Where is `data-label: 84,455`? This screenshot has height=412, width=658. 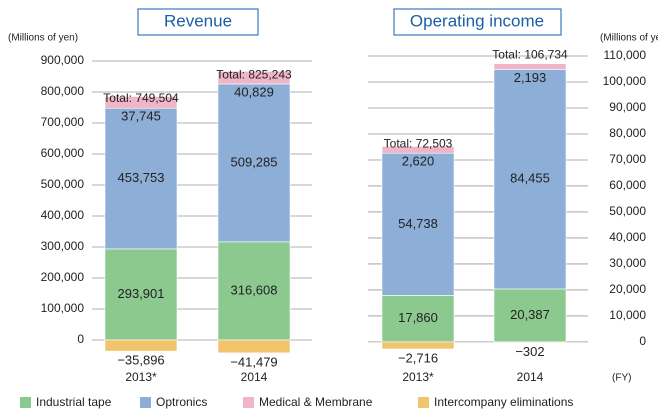 data-label: 84,455 is located at coordinates (530, 178).